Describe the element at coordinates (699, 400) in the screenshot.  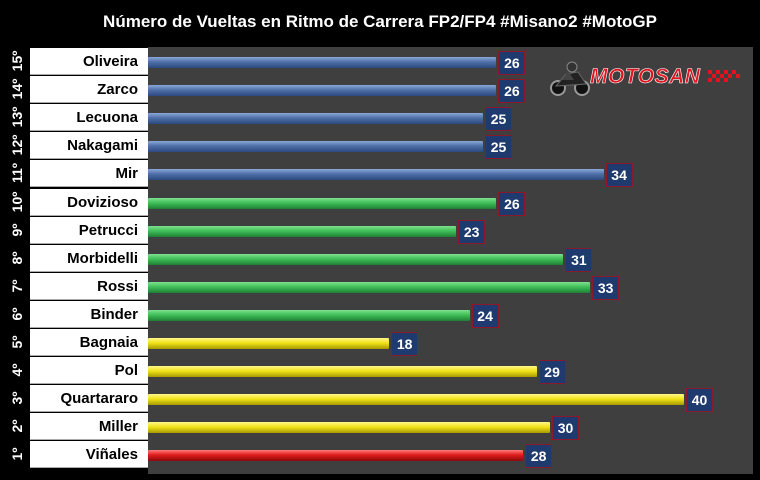
I see `data-label: 40` at that location.